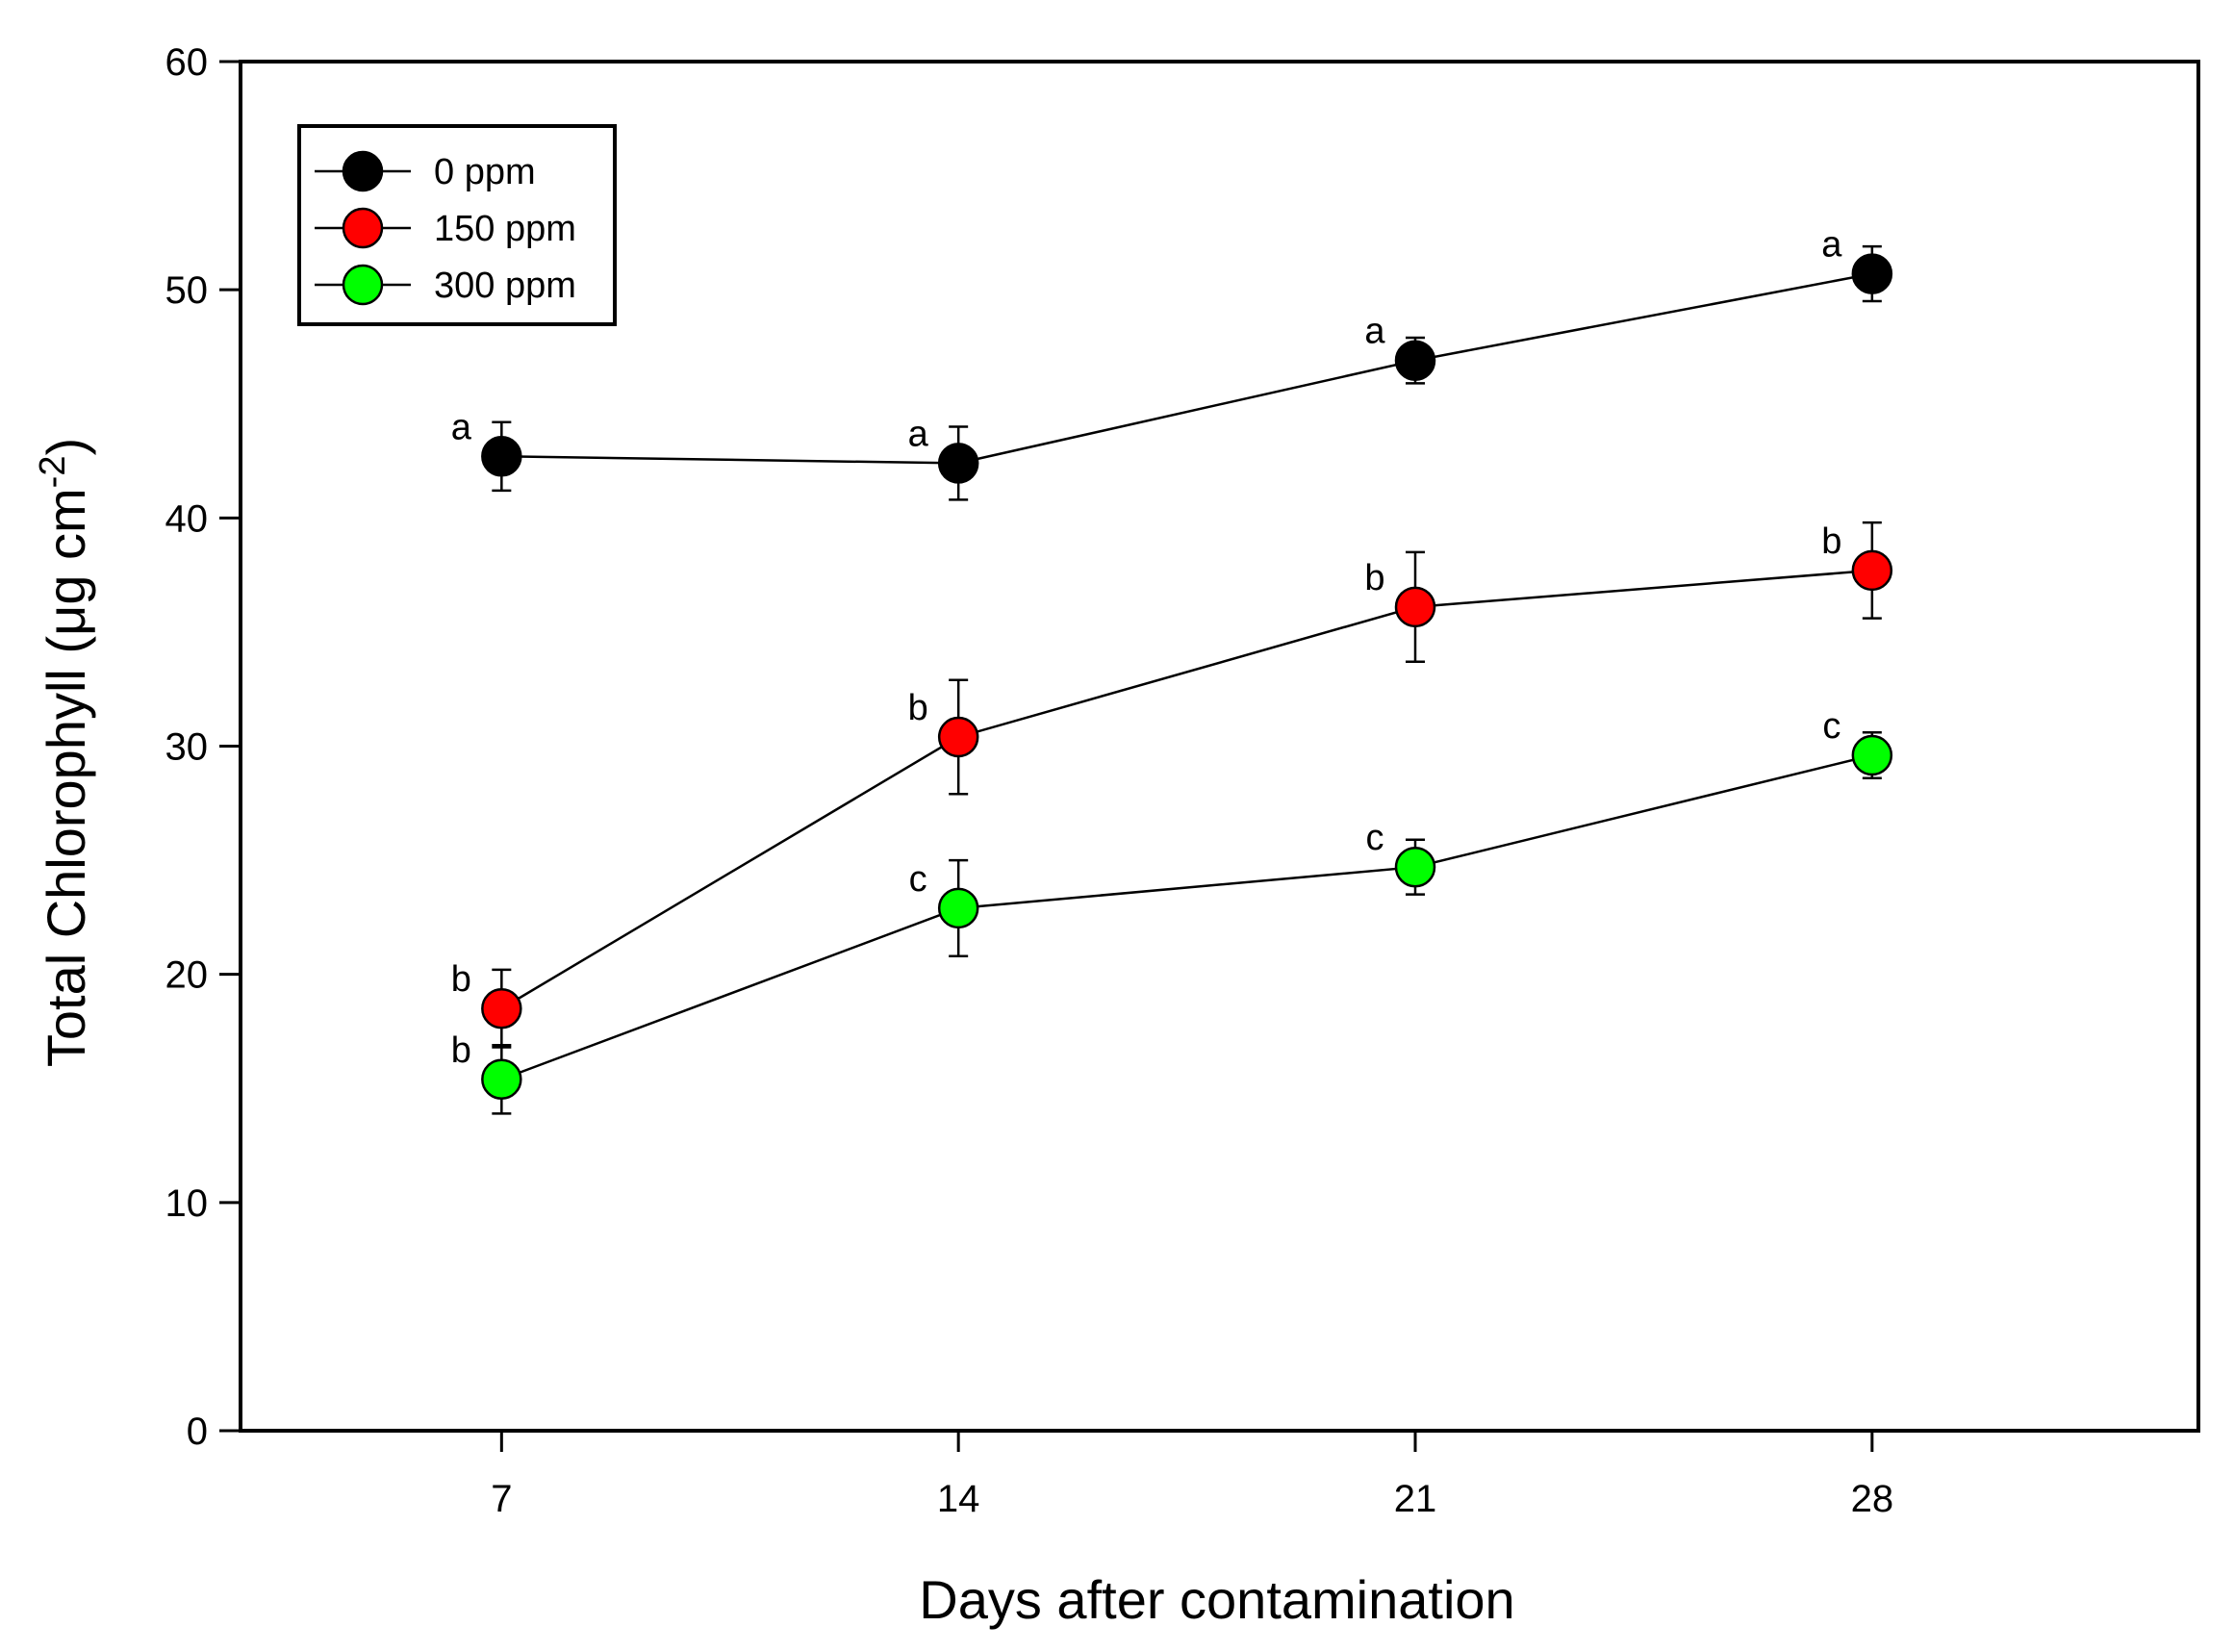 This screenshot has width=2234, height=1652. I want to click on y-axis-title-group: Total Chlorophyll (μg cm-2), so click(64, 752).